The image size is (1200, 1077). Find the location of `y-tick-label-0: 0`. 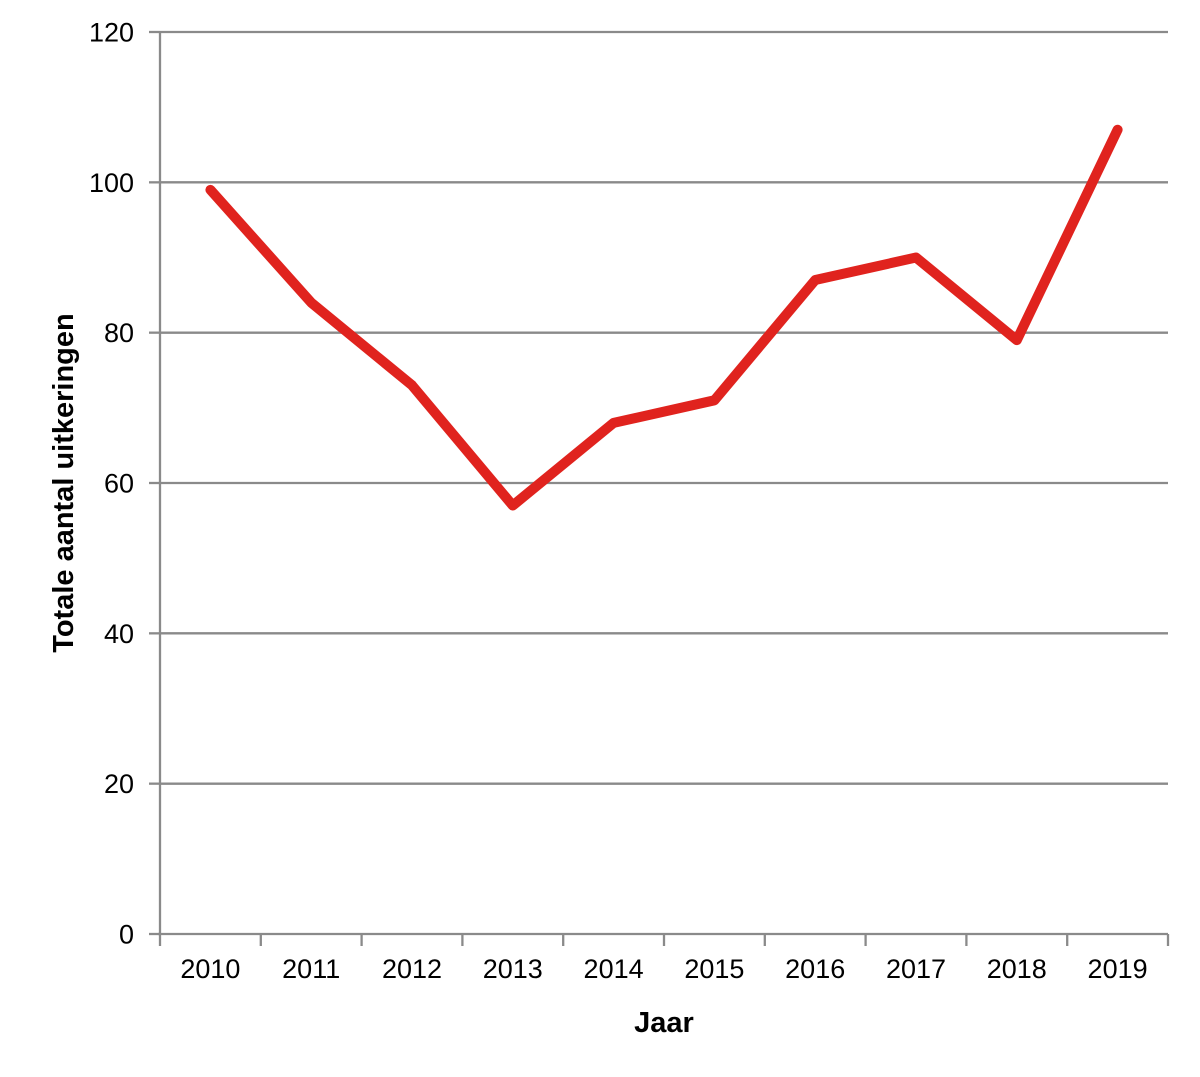

y-tick-label-0: 0 is located at coordinates (126, 934).